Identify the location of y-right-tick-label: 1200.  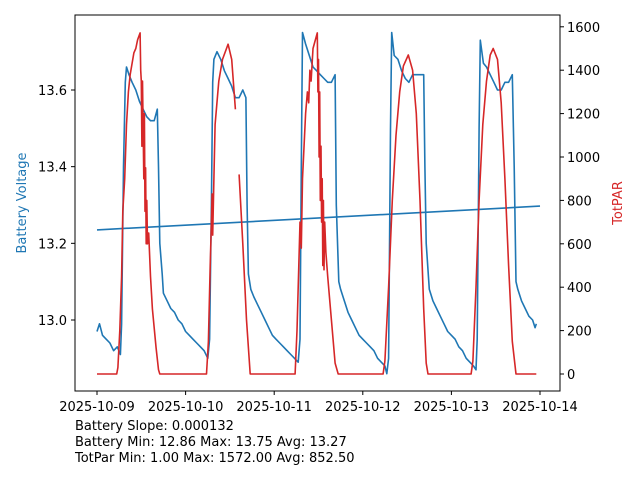
(583, 115).